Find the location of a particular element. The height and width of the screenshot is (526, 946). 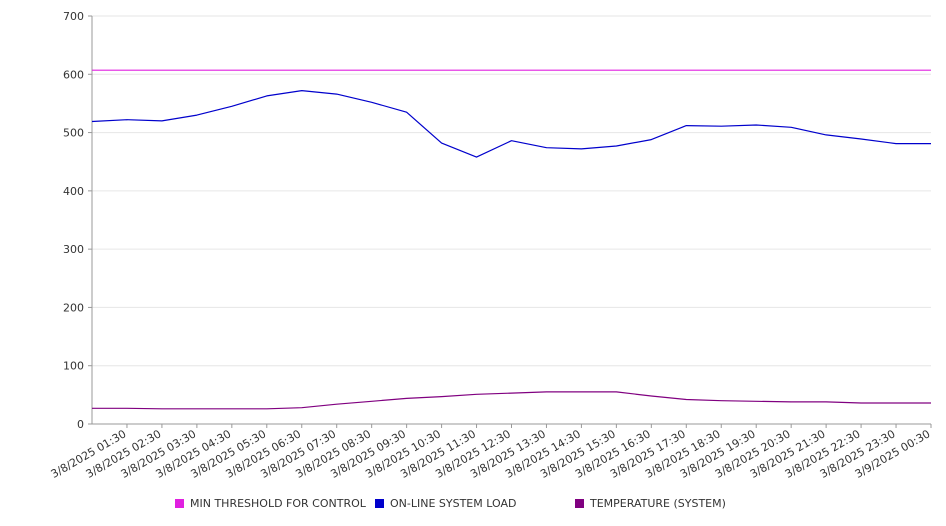

legend-item-system-load: ON-LINE SYSTEM LOAD is located at coordinates (445, 503).